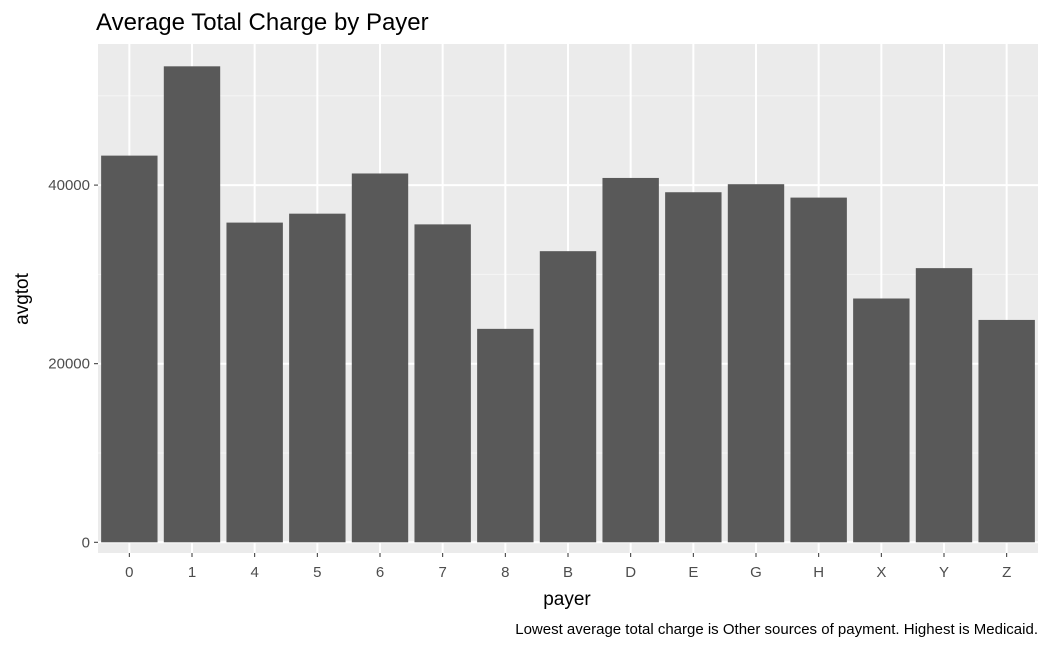 This screenshot has height=648, width=1050. Describe the element at coordinates (69, 185) in the screenshot. I see `y-tick-label: 40000` at that location.